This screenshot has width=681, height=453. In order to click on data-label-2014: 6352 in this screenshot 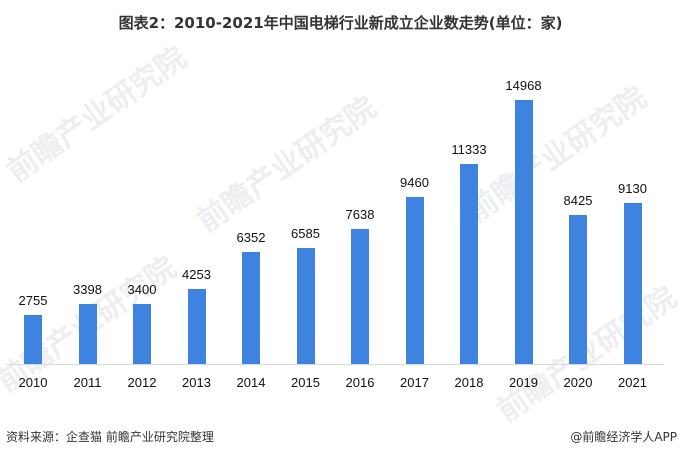, I will do `click(251, 237)`.